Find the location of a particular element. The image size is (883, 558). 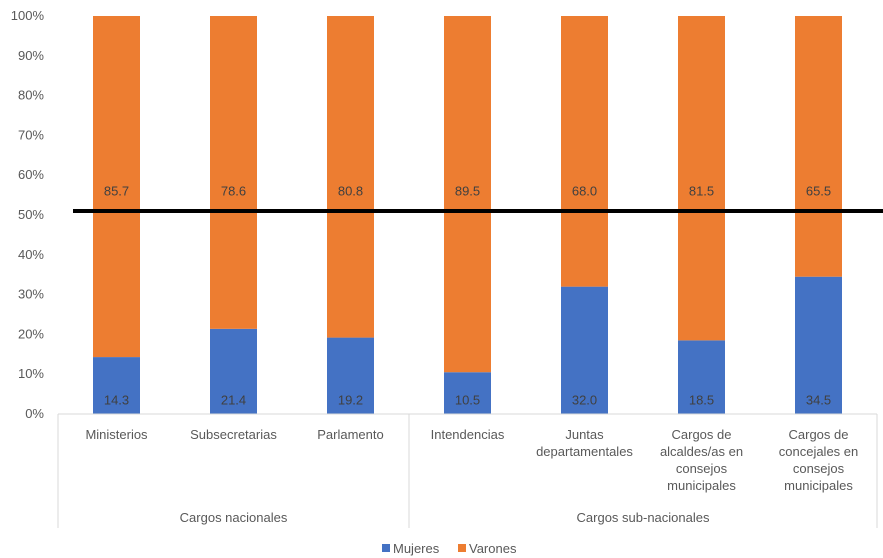

category-label: Intendencias is located at coordinates (468, 434).